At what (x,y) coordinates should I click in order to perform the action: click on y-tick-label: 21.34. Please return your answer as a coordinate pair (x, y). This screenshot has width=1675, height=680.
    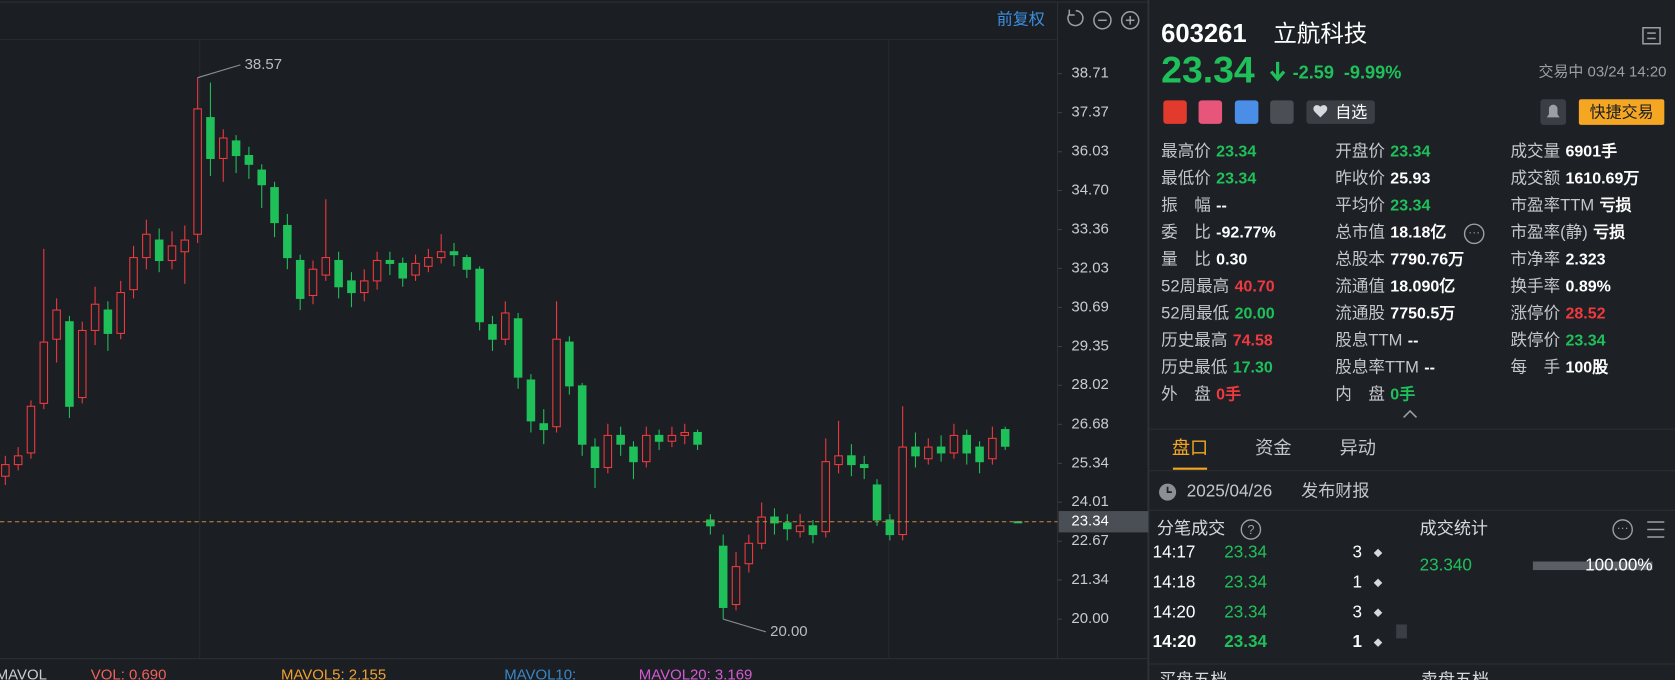
    Looking at the image, I should click on (1089, 579).